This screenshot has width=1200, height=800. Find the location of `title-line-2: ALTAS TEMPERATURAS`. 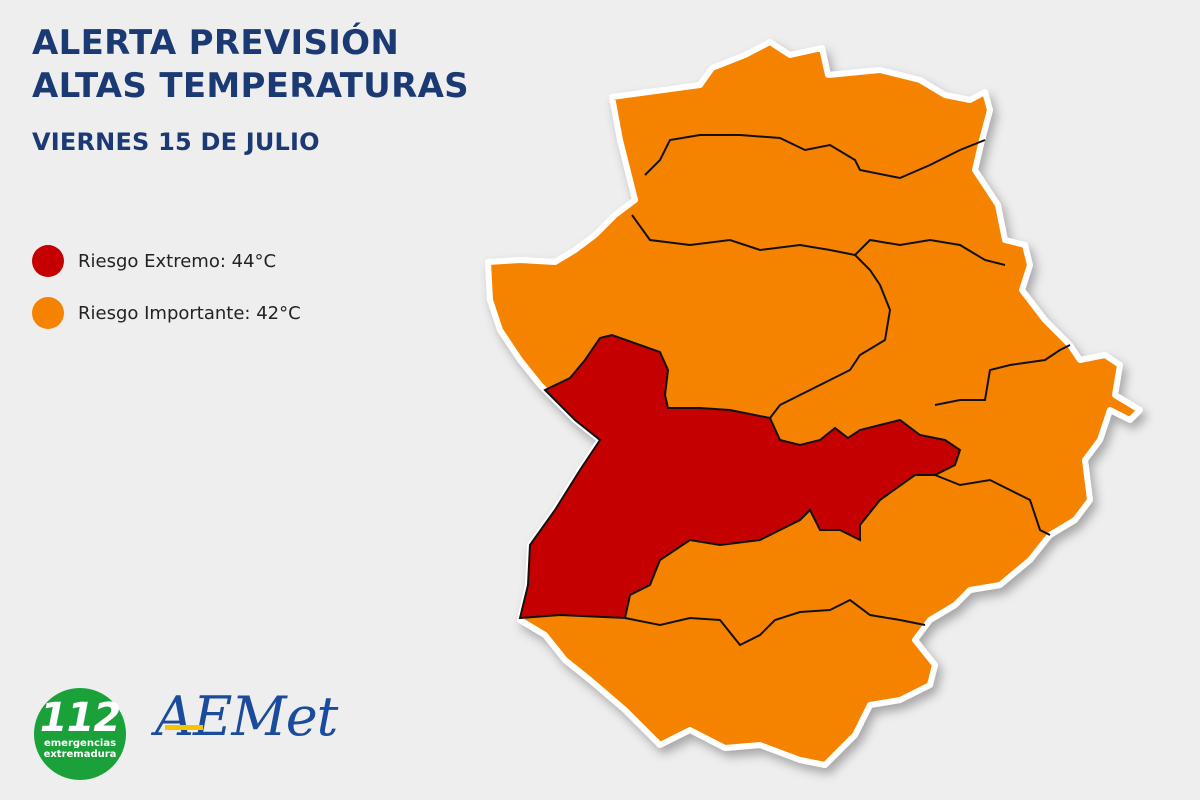

title-line-2: ALTAS TEMPERATURAS is located at coordinates (250, 86).